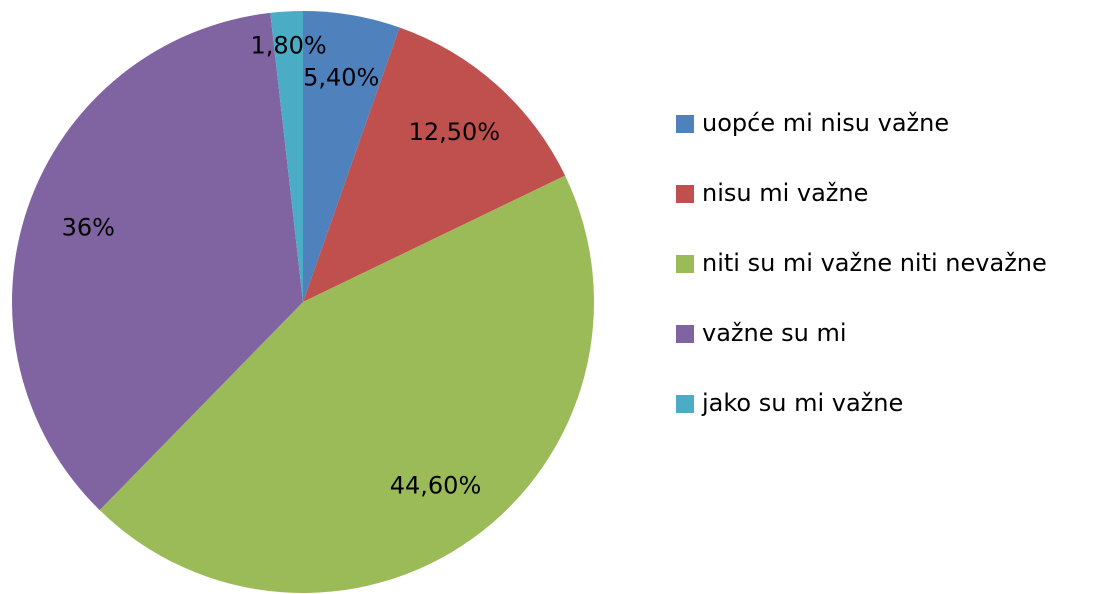 The image size is (1095, 594). I want to click on legend-label: niti su mi važne niti nevažne, so click(874, 263).